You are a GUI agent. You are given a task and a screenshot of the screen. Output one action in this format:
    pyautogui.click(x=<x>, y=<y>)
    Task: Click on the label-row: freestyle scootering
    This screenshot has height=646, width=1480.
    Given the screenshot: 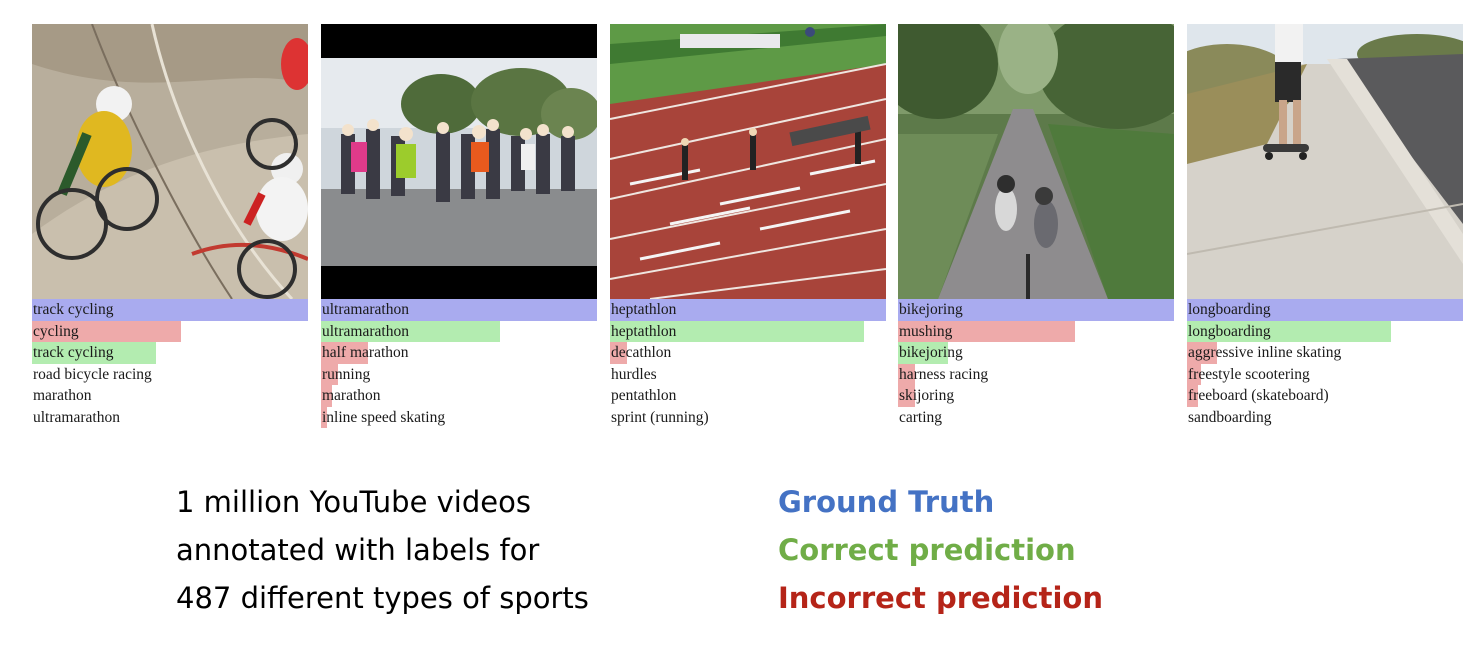 What is the action you would take?
    pyautogui.click(x=1325, y=374)
    